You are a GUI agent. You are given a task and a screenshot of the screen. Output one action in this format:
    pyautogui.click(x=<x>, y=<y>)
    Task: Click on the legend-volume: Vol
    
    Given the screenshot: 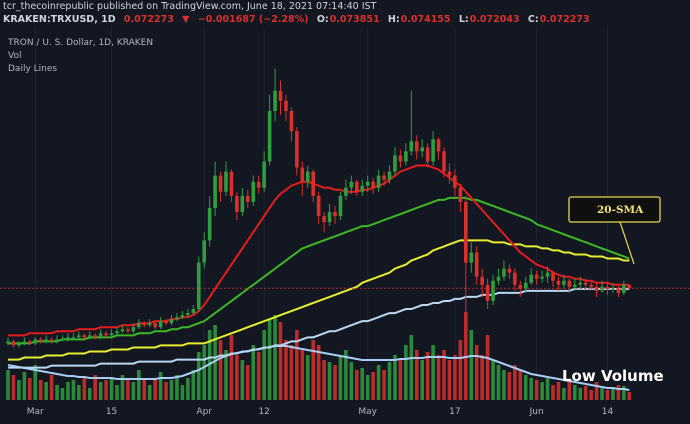 What is the action you would take?
    pyautogui.click(x=14, y=56)
    